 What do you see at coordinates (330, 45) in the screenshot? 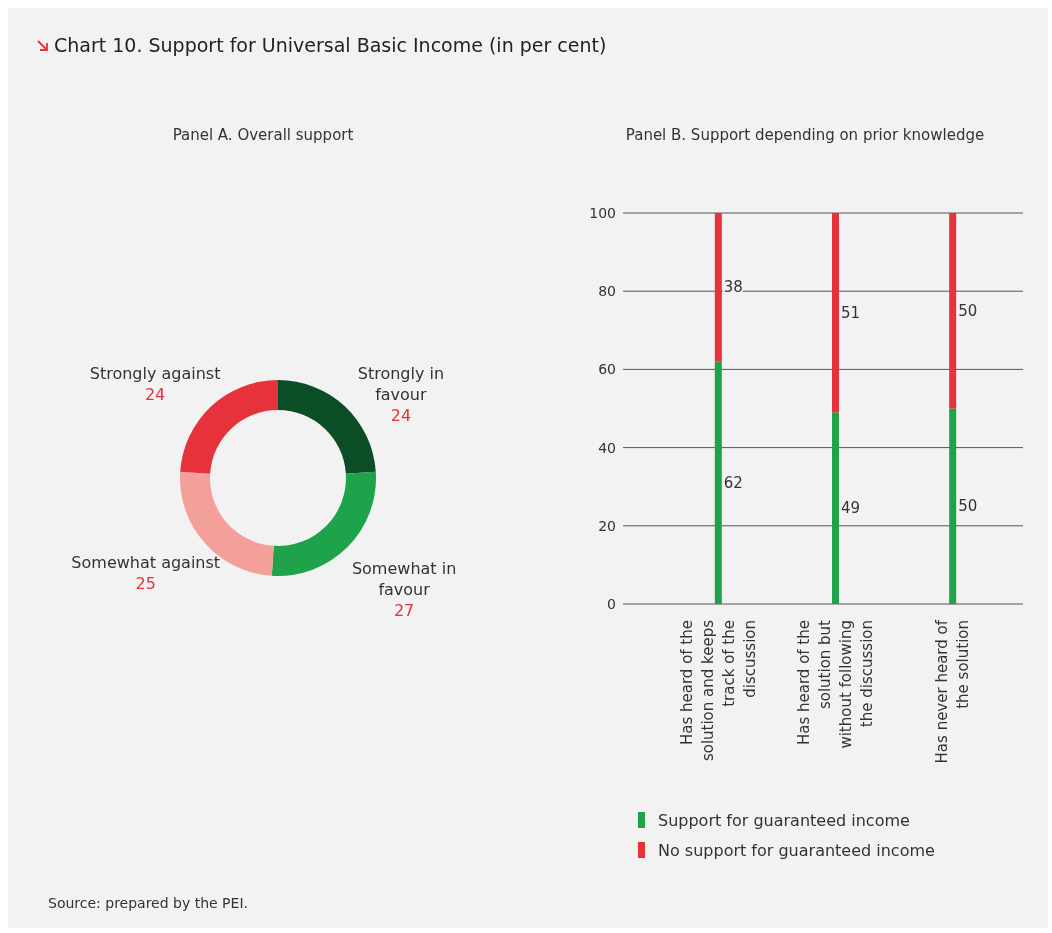
I see `chart-title: Chart 10. Support for Universal Basic Income (in per cent)` at bounding box center [330, 45].